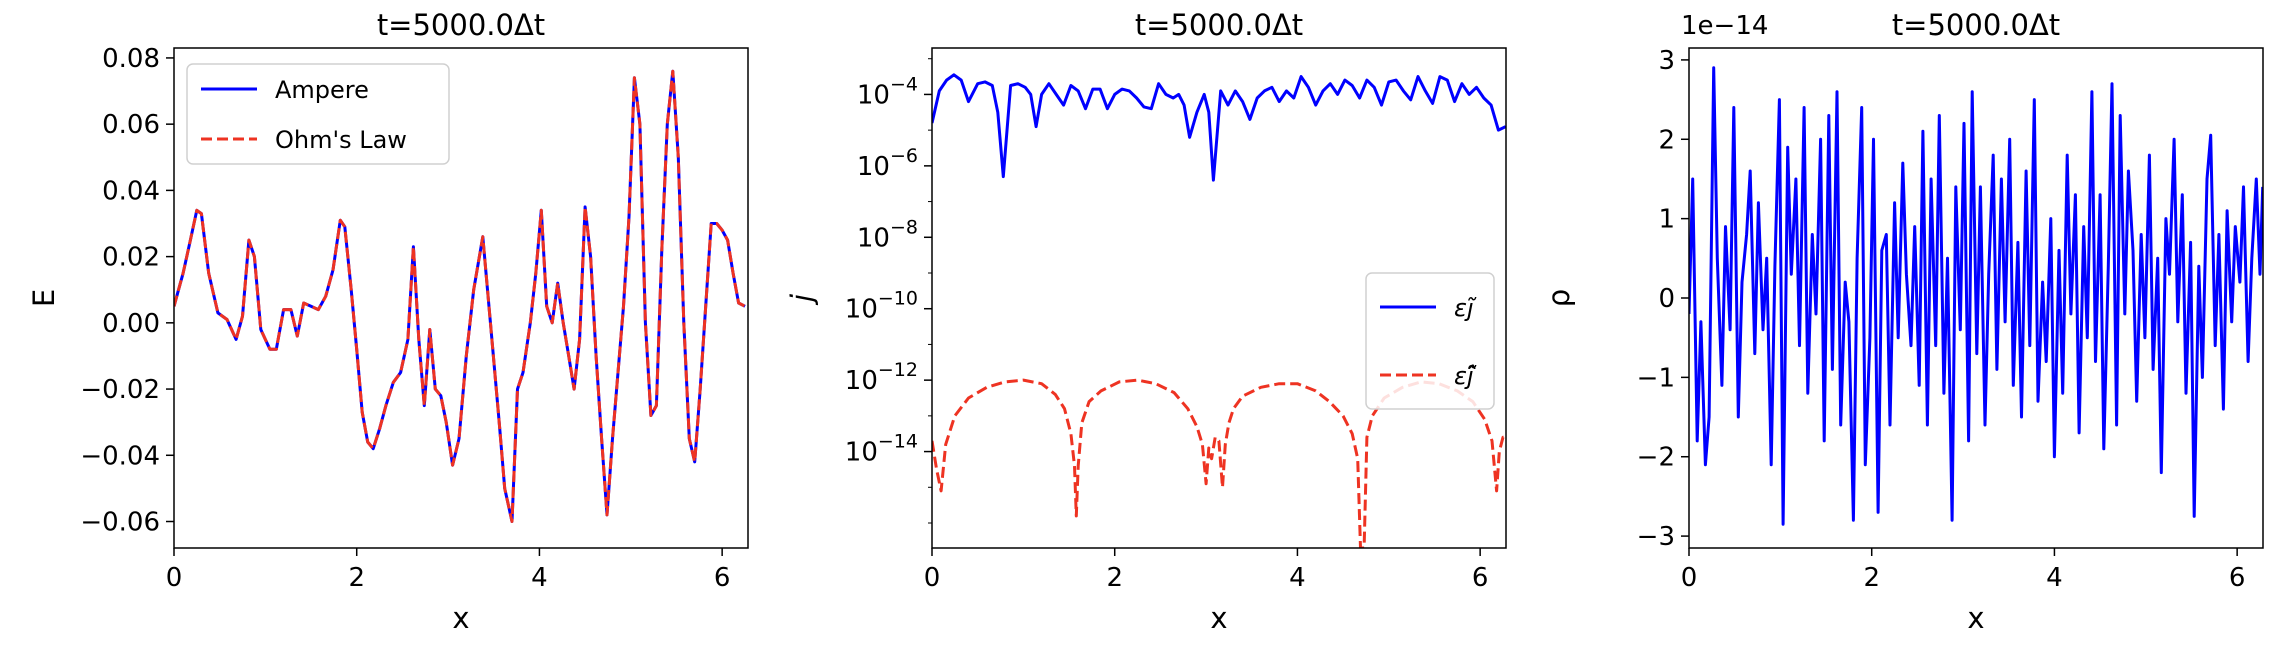 This screenshot has width=2276, height=654. I want to click on y-tick-label: 0.06, so click(131, 125).